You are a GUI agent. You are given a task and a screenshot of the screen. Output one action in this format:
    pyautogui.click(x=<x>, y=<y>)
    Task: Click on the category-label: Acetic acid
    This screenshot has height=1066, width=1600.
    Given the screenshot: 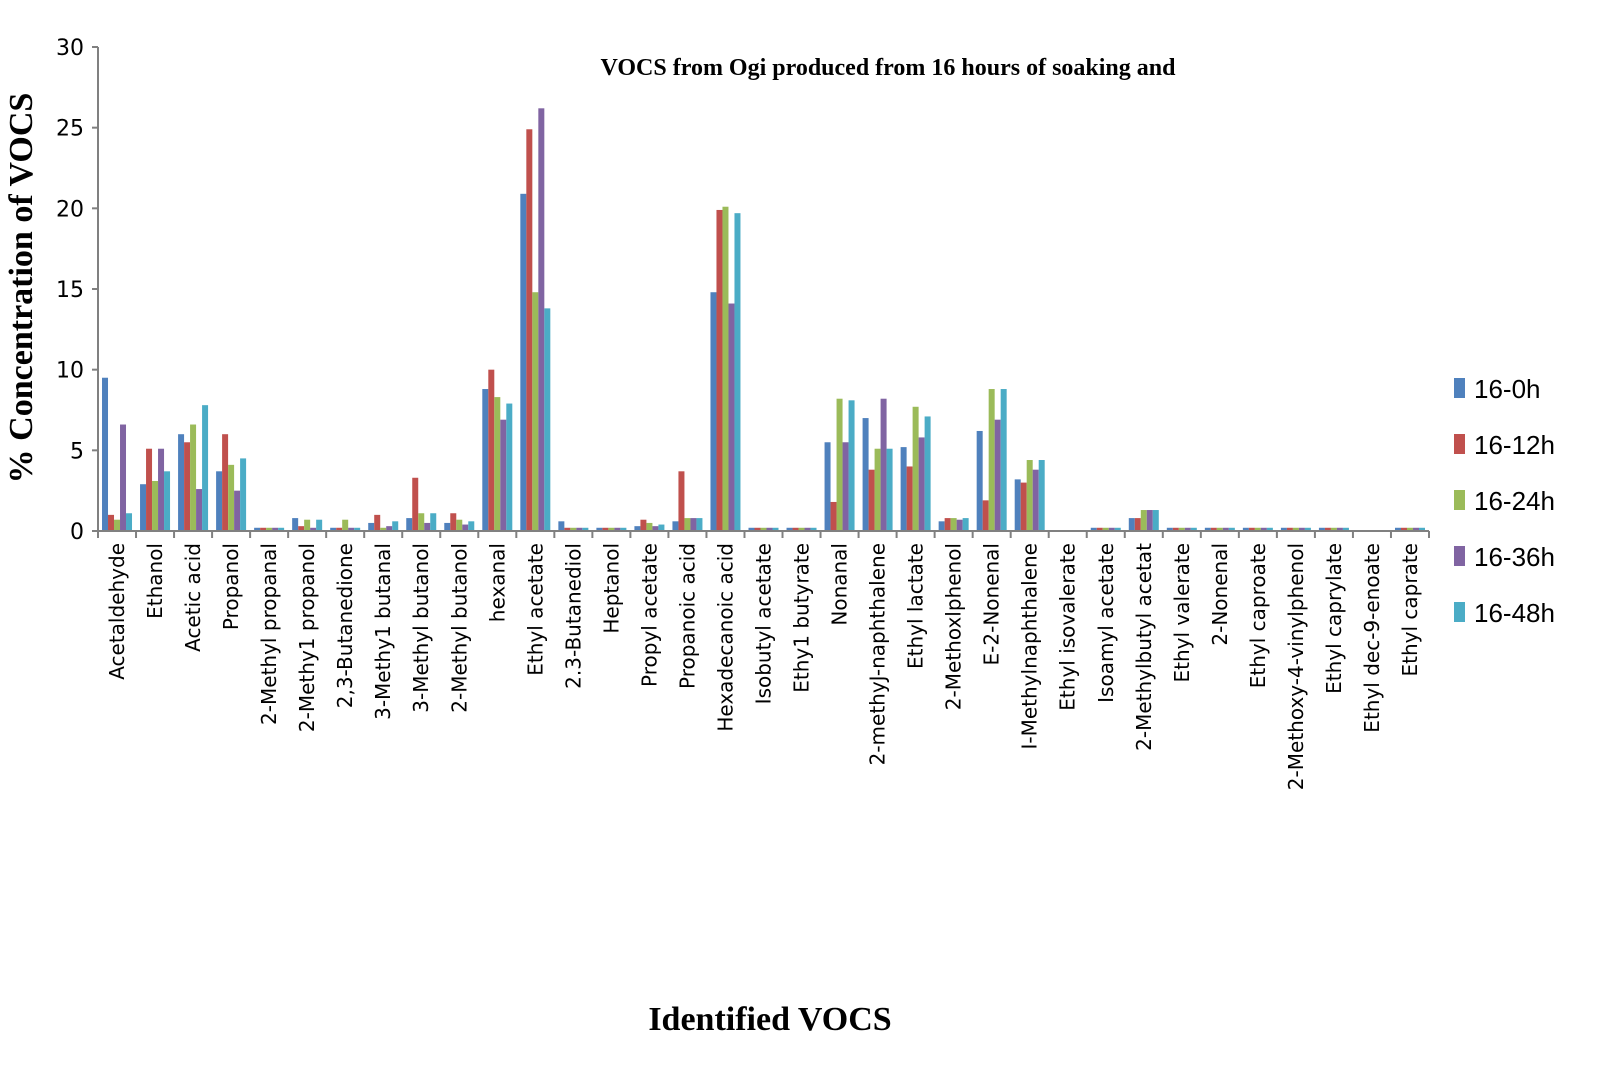 What is the action you would take?
    pyautogui.click(x=193, y=597)
    